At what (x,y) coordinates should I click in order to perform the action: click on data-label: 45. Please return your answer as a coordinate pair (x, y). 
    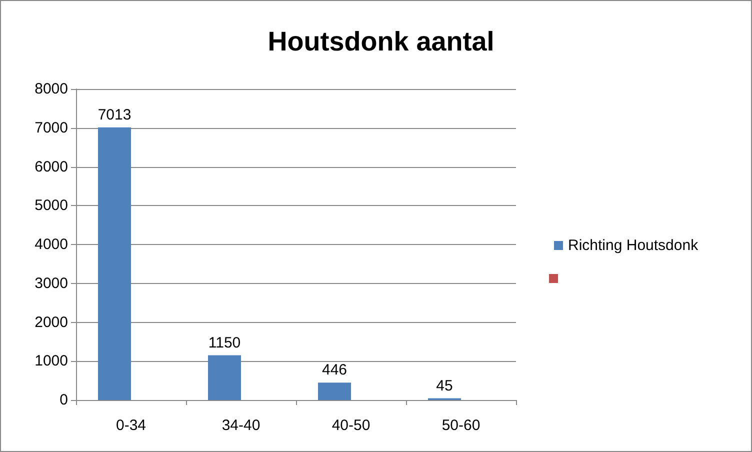
    Looking at the image, I should click on (444, 385).